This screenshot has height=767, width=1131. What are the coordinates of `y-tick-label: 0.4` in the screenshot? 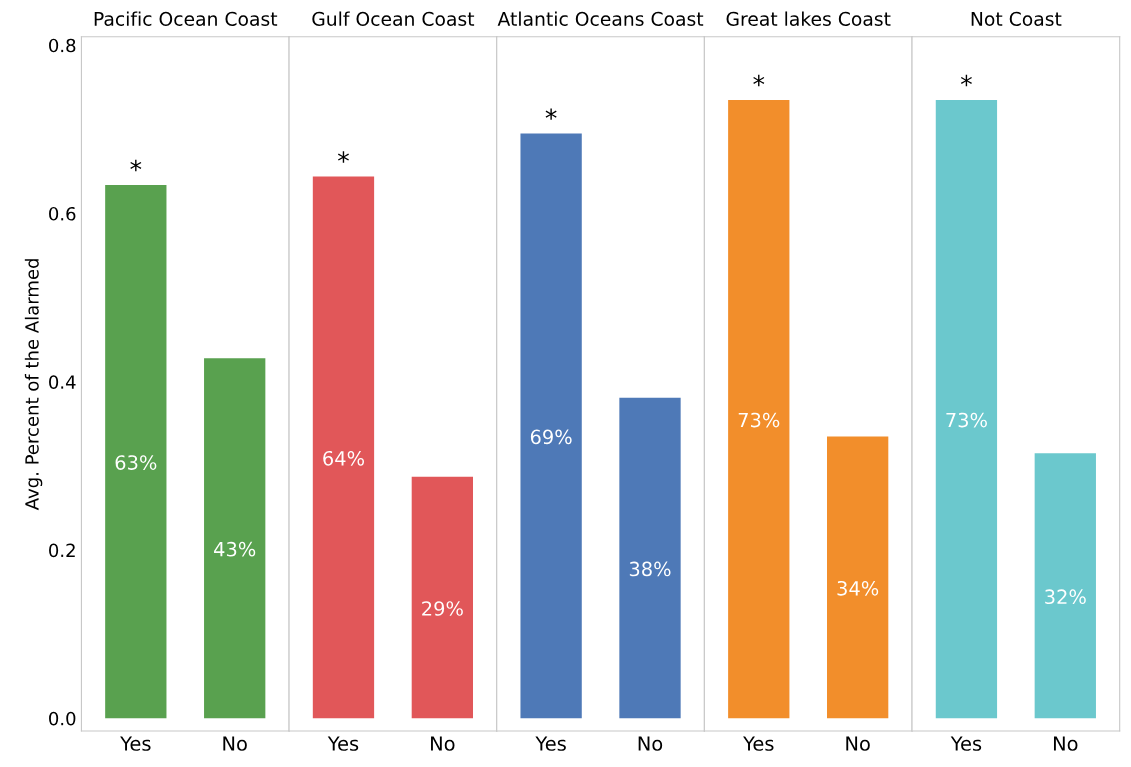 It's located at (62, 382).